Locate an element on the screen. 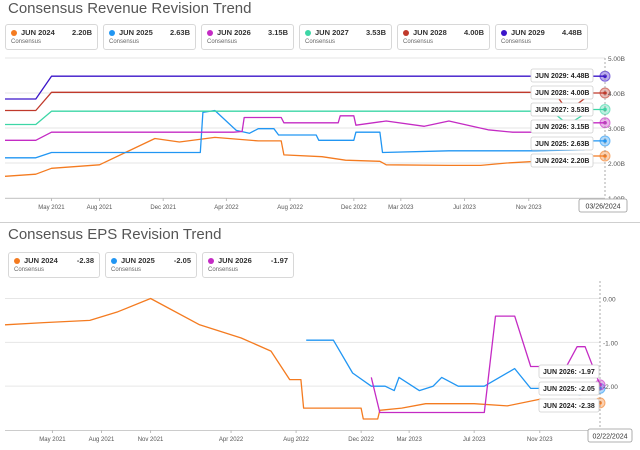  tooltip-box-jun-2025 is located at coordinates (562, 143).